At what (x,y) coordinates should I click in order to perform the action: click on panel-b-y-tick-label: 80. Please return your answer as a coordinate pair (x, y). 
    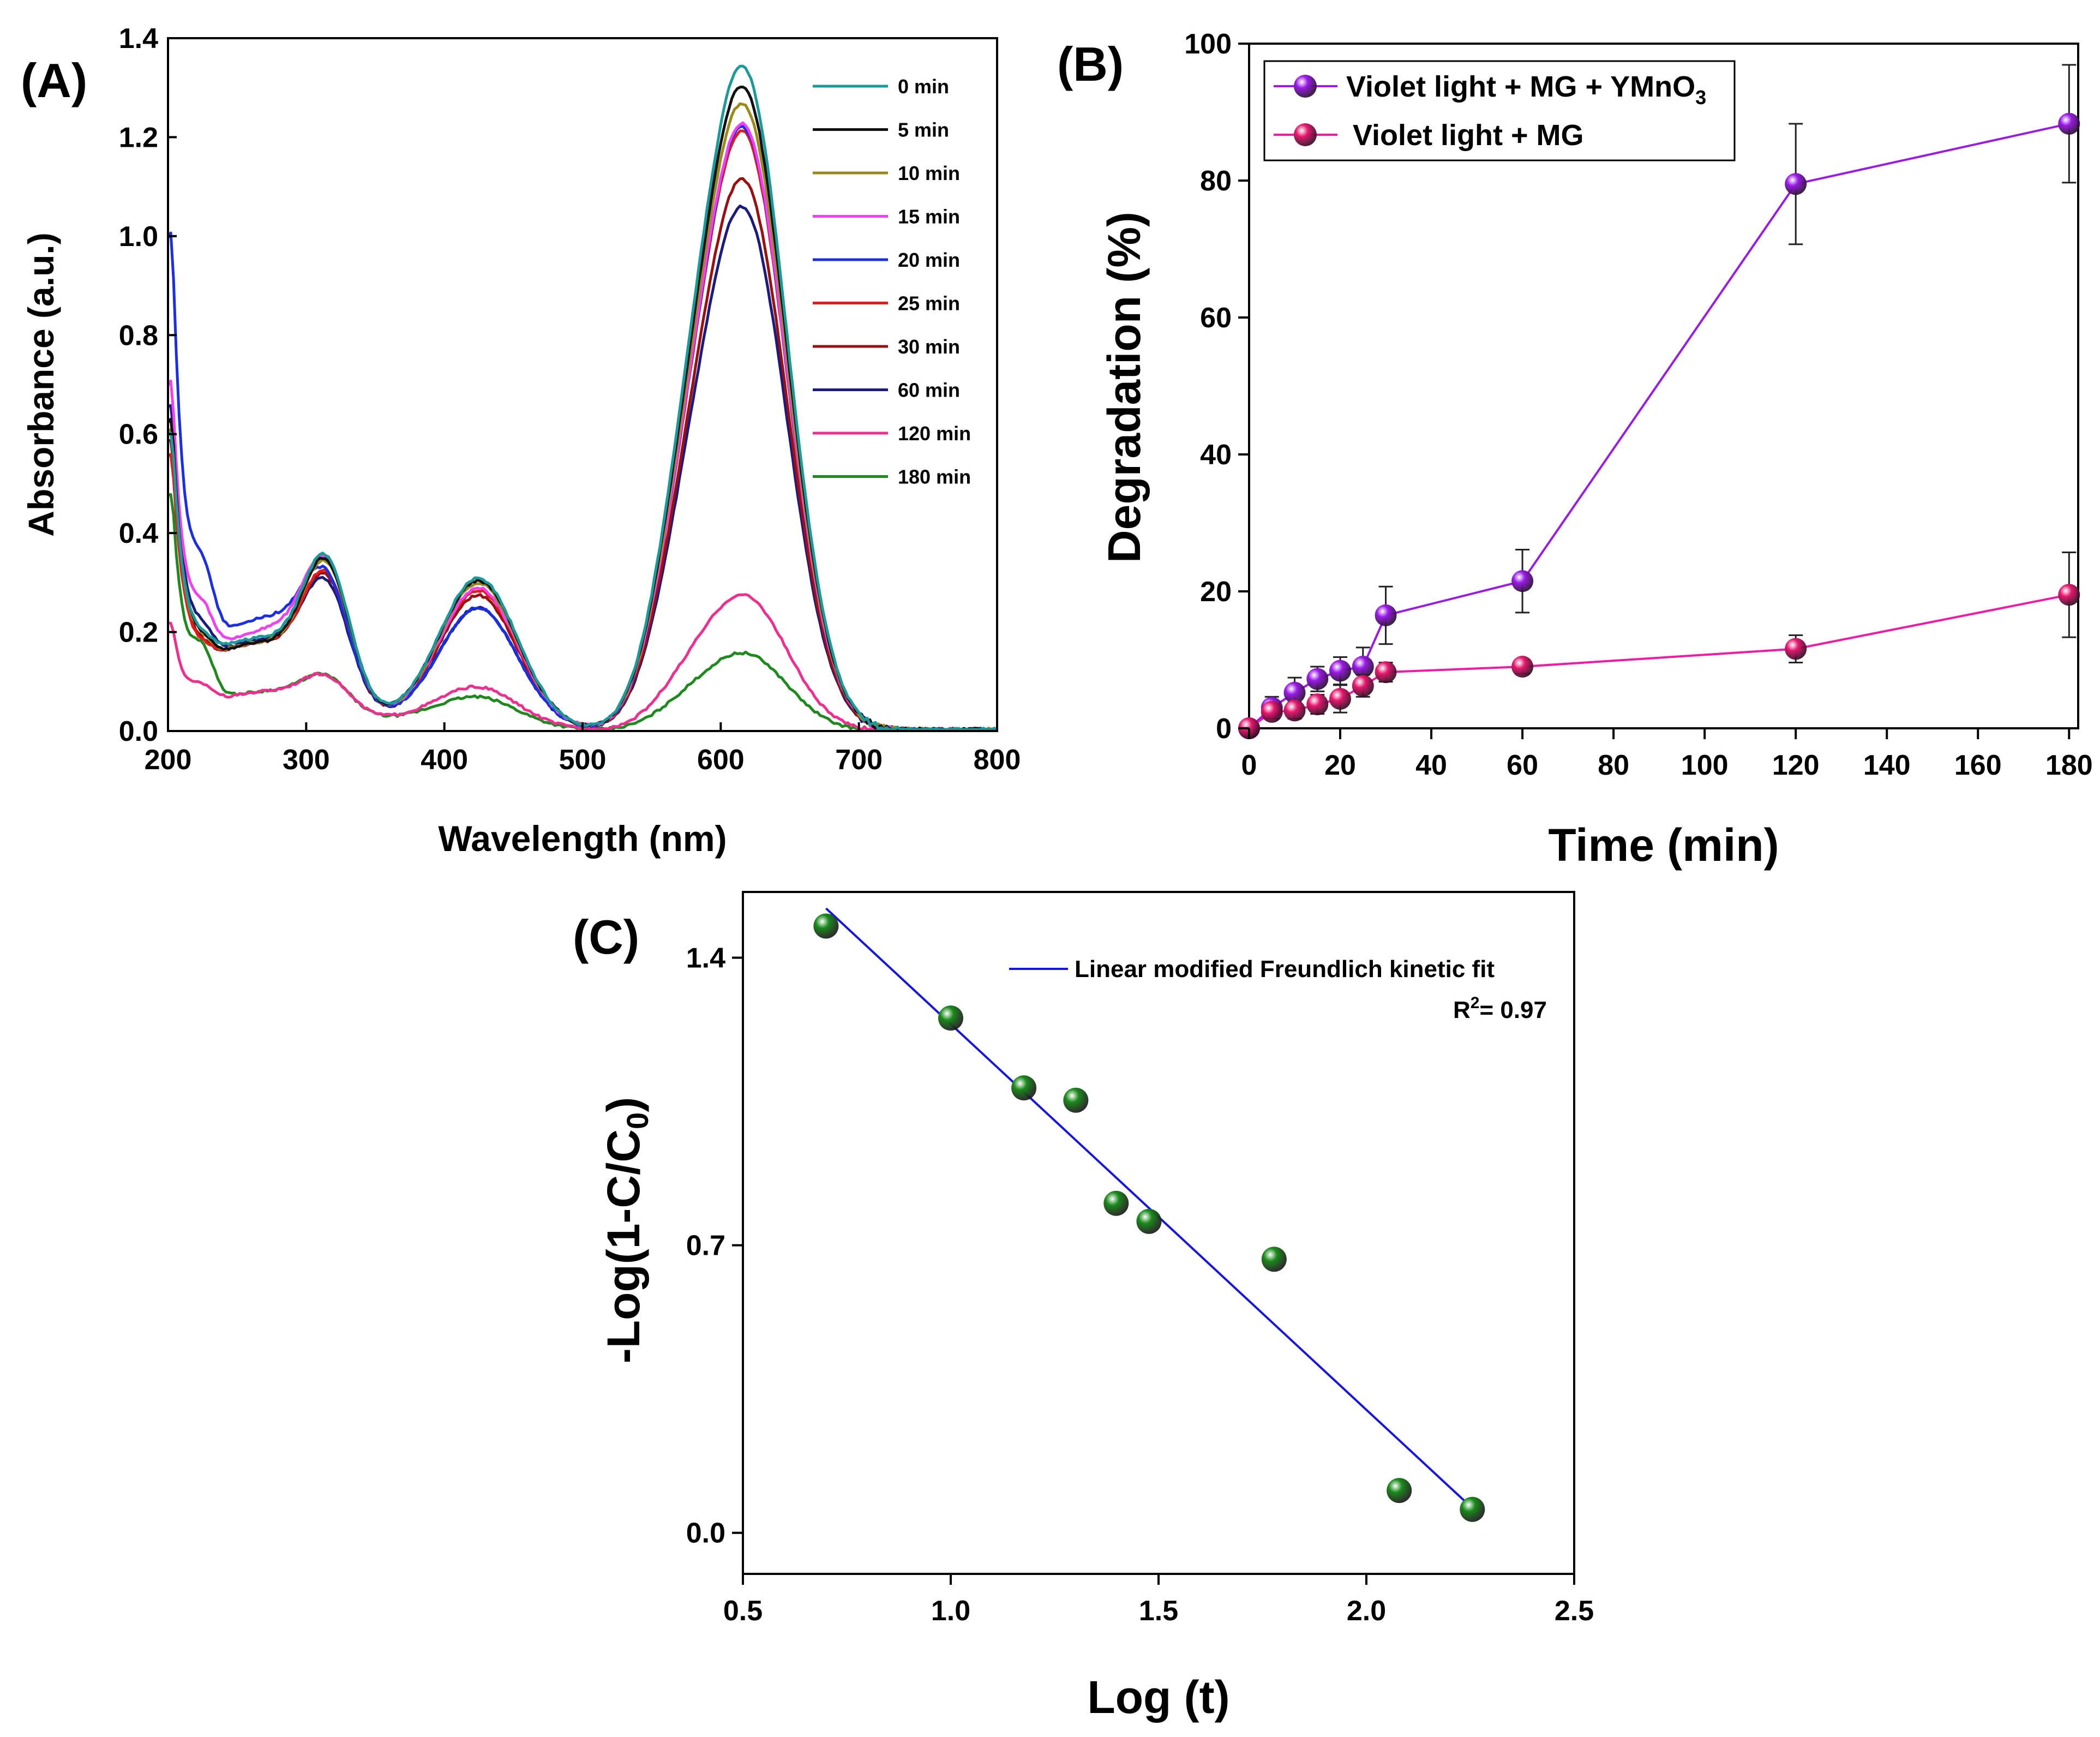
    Looking at the image, I should click on (1216, 181).